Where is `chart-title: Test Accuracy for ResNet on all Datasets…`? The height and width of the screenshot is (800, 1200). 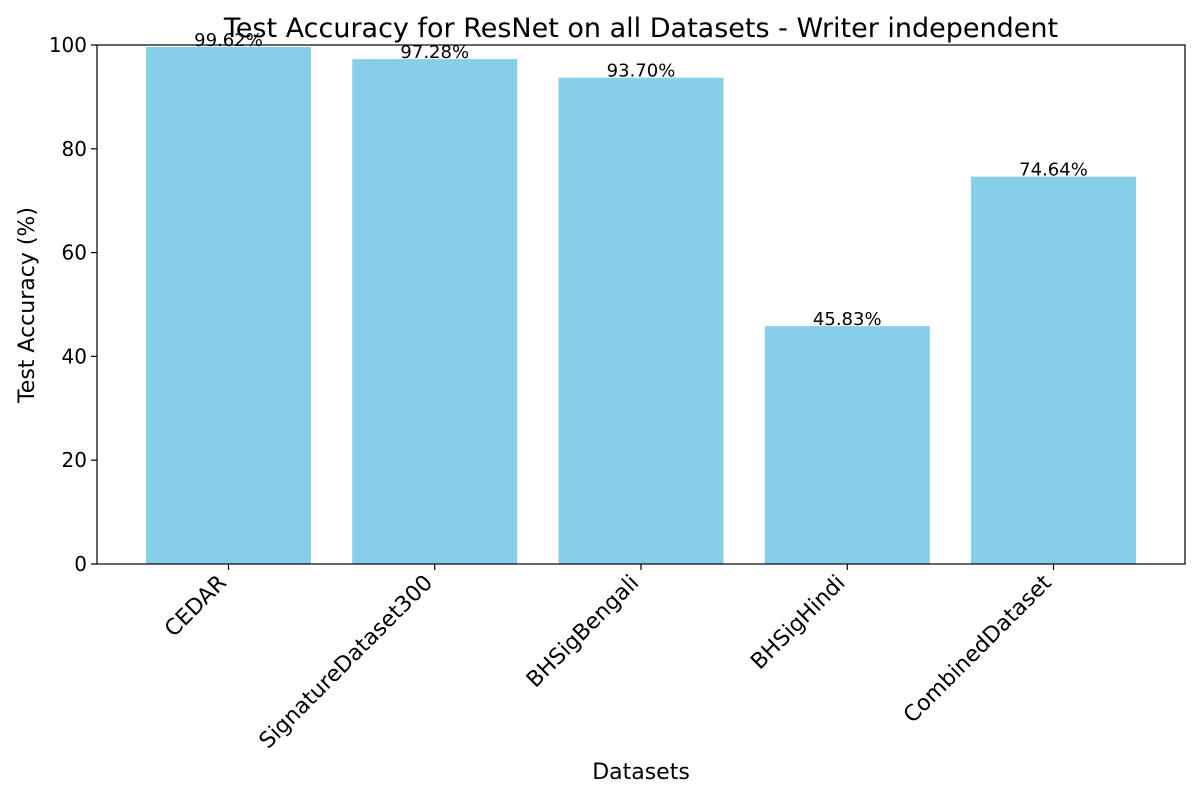
chart-title: Test Accuracy for ResNet on all Datasets… is located at coordinates (640, 28).